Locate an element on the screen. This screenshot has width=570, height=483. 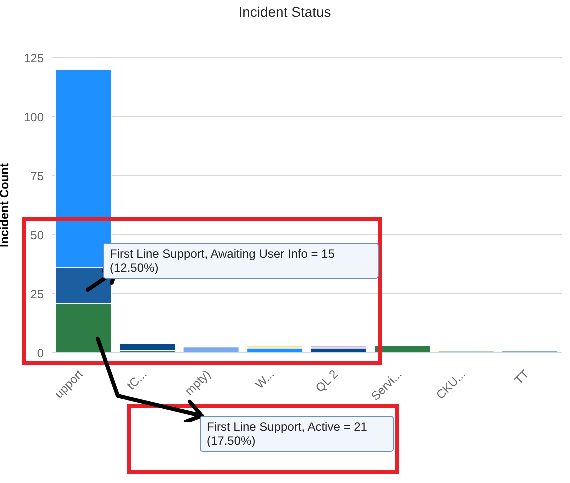
tooltip: First Line Support, Active = 21 (17.50%) is located at coordinates (297, 434).